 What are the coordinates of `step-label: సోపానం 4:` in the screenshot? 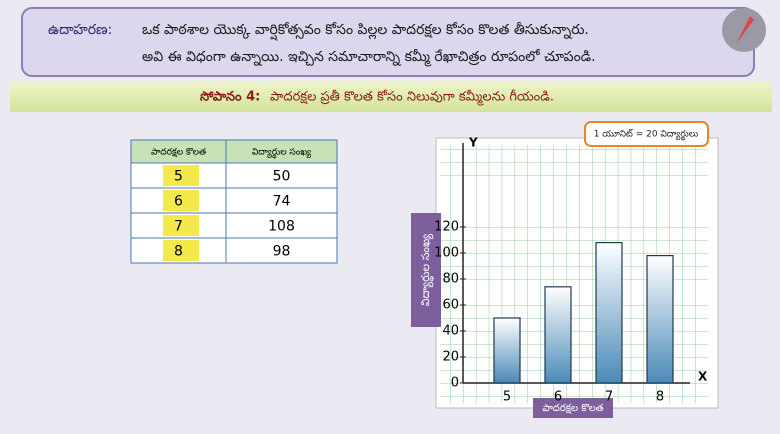 It's located at (230, 97).